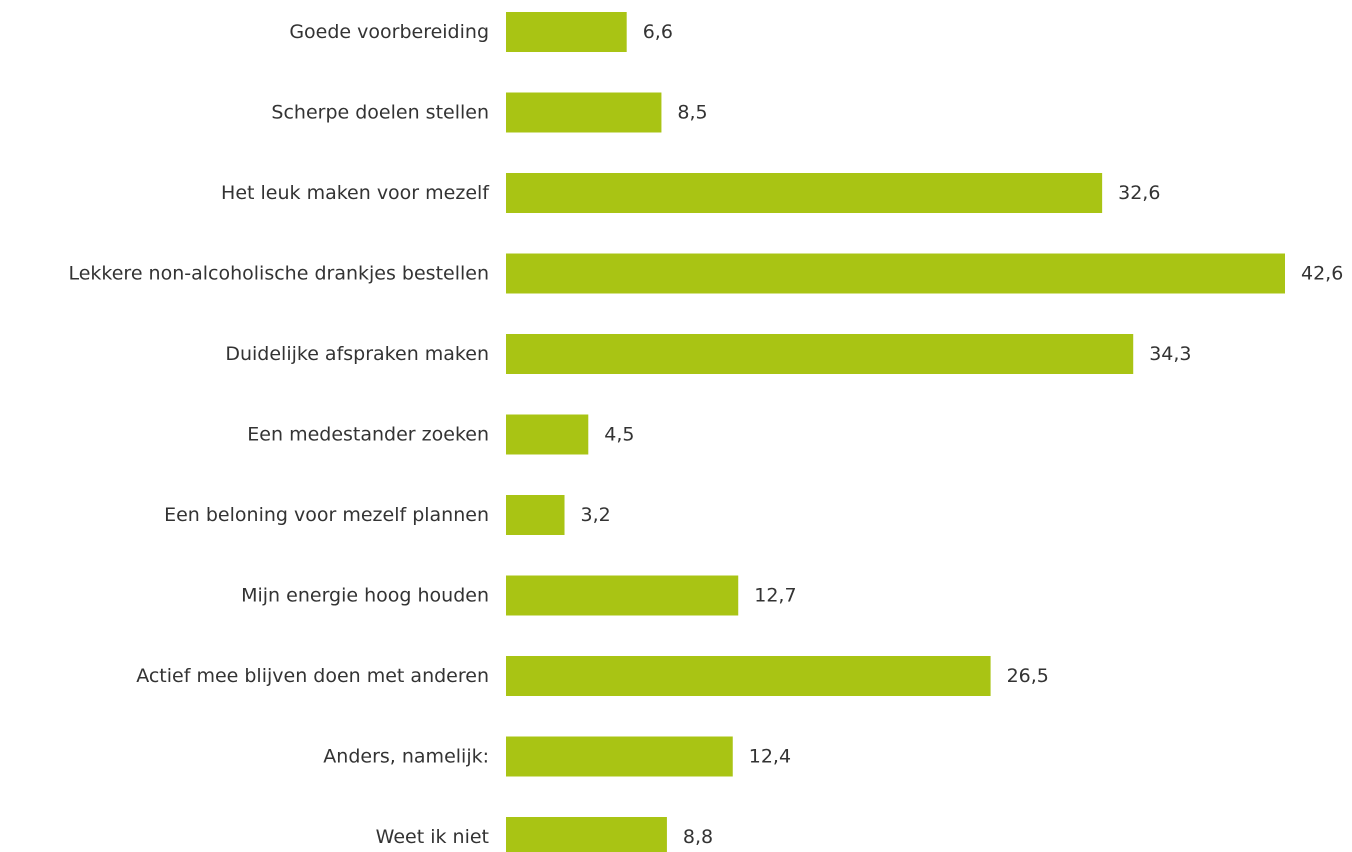  What do you see at coordinates (432, 837) in the screenshot?
I see `category-label: Weet ik niet` at bounding box center [432, 837].